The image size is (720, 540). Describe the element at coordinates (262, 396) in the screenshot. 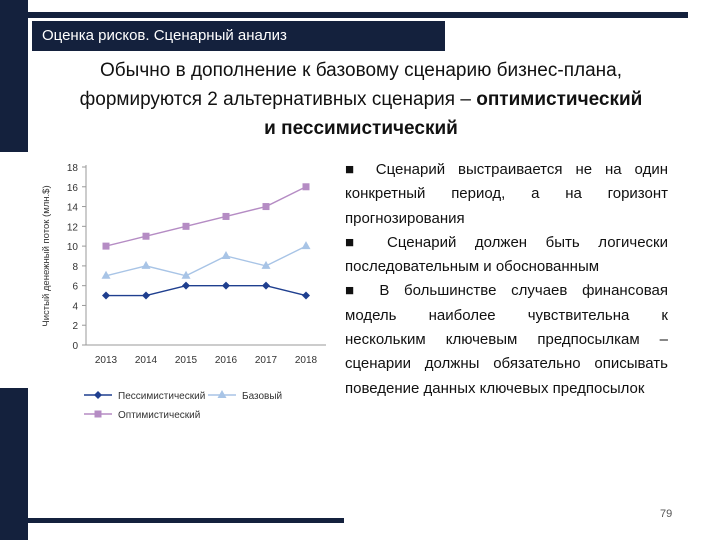

I see `legend-label: Базовый` at that location.